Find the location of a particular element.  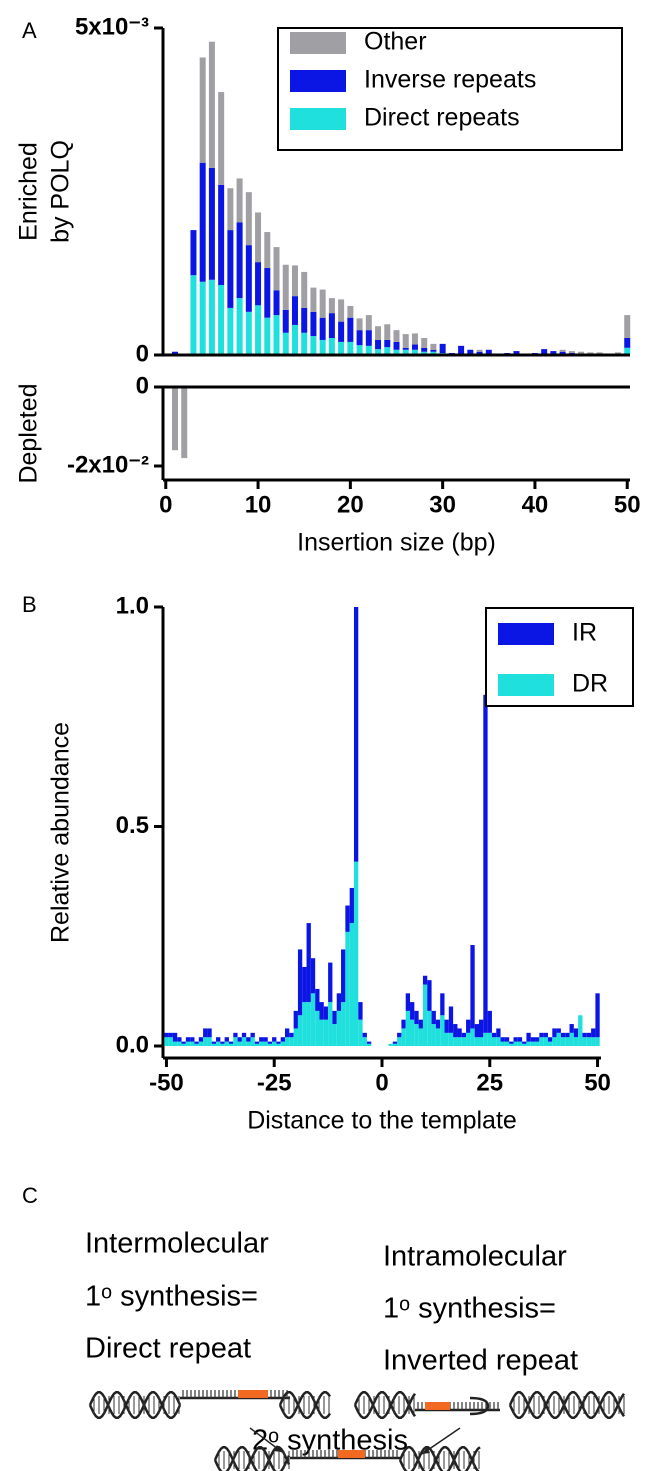

y-tick-label: 5x10⁻³ is located at coordinates (112, 26).